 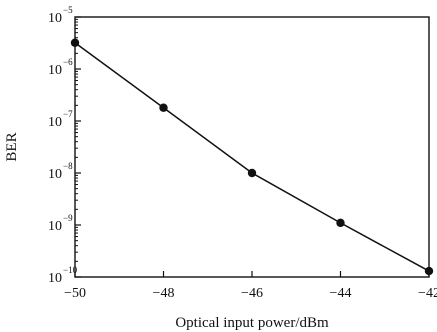 What do you see at coordinates (68, 10) in the screenshot?
I see `y-tick-exponent: −5` at bounding box center [68, 10].